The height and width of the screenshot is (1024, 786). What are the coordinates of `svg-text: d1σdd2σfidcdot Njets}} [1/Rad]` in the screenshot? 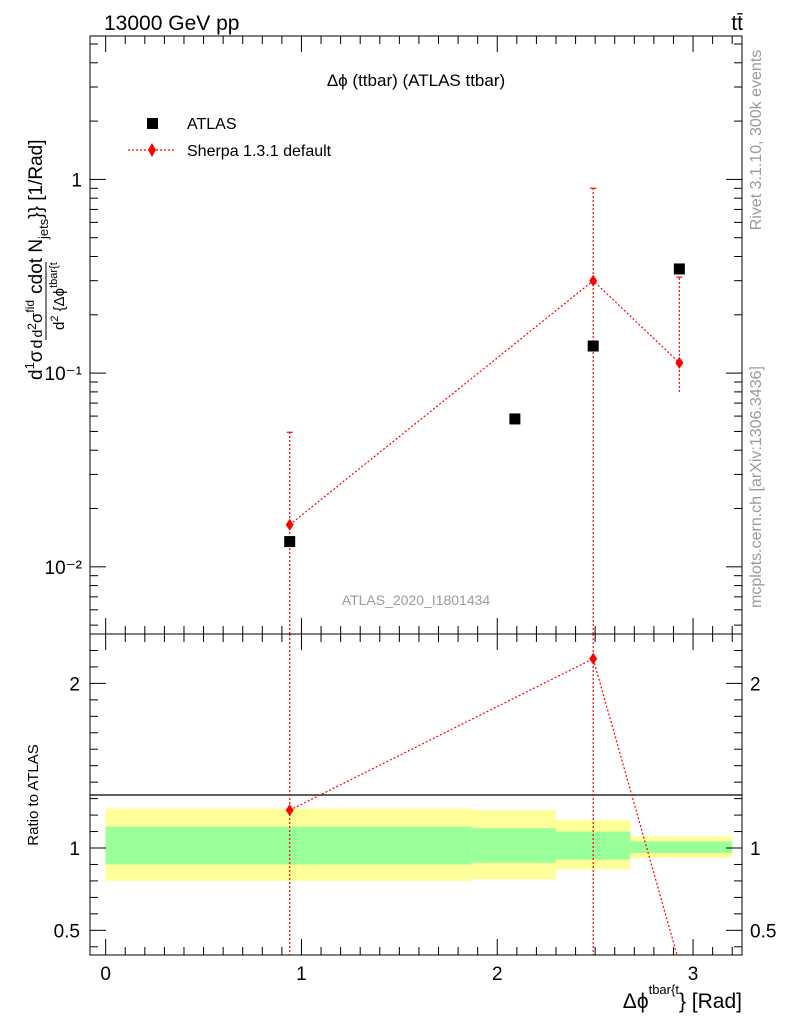 It's located at (36, 259).